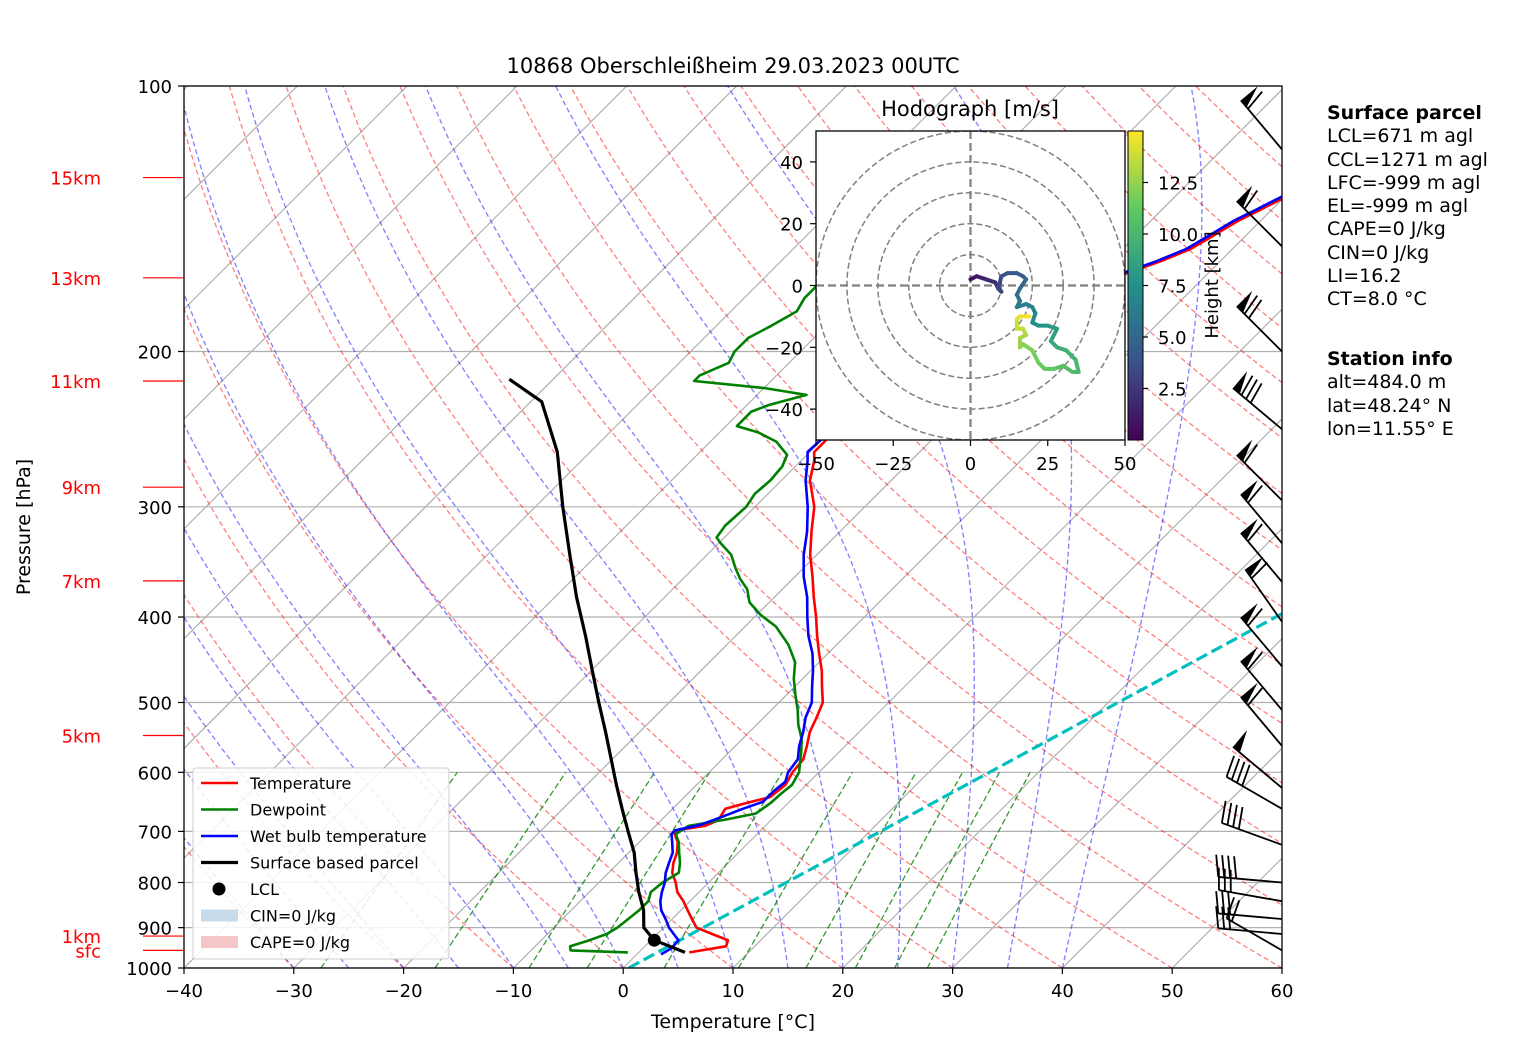  What do you see at coordinates (513, 991) in the screenshot?
I see `x-tick-label: −10` at bounding box center [513, 991].